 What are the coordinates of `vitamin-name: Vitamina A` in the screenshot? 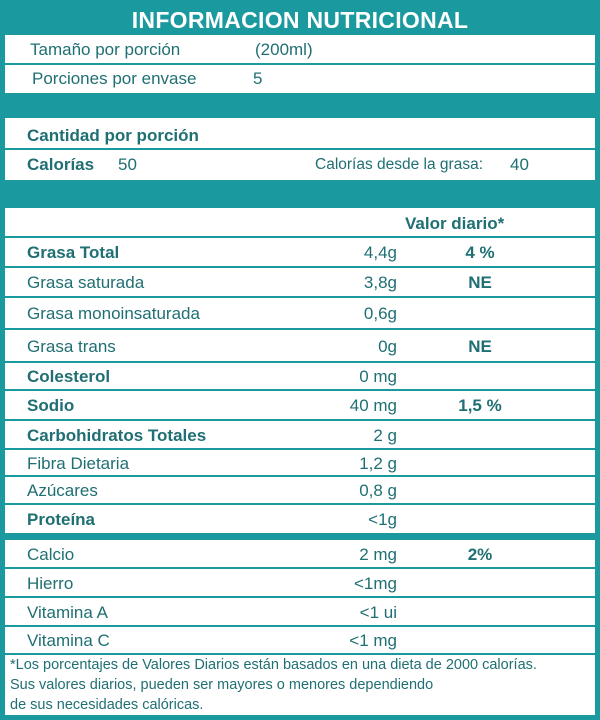 It's located at (67, 612).